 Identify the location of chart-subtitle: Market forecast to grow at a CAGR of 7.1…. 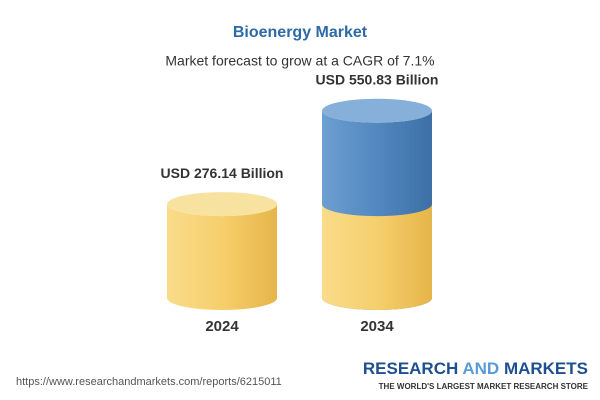
(299, 61).